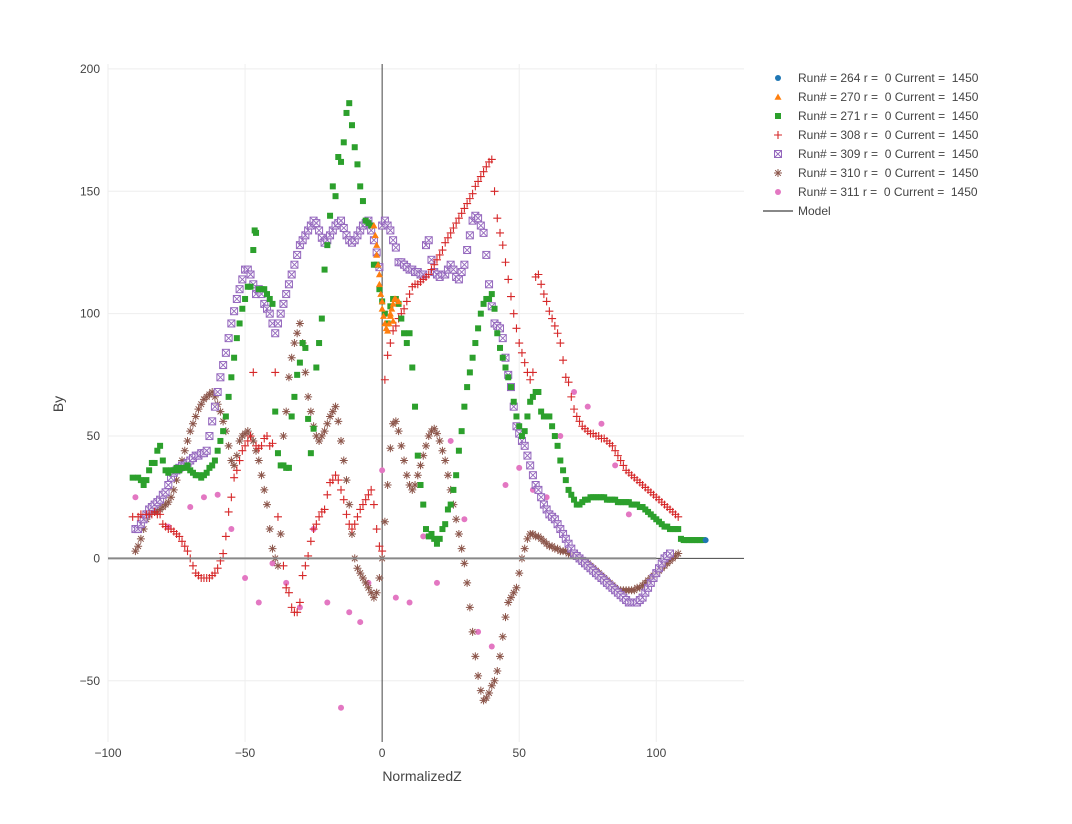  I want to click on legend-item-1: Run# = 270 r = 0 Current = 1450, so click(876, 97).